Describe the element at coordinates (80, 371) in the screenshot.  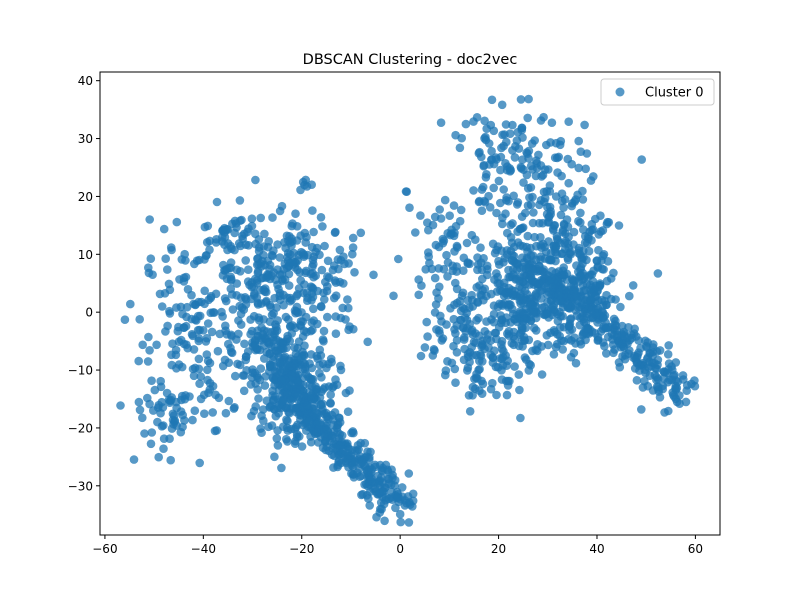
I see `y-tick-label: −10` at that location.